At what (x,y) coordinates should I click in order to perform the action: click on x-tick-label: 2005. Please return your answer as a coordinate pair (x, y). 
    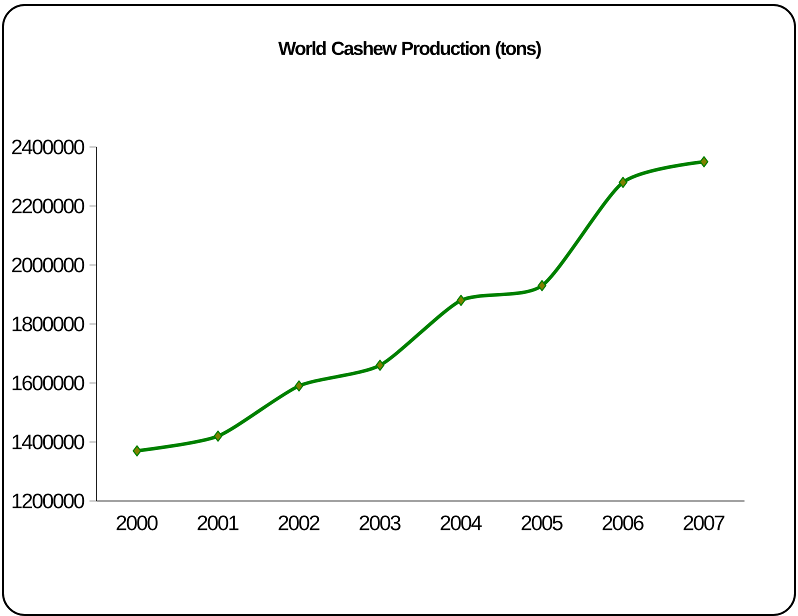
    Looking at the image, I should click on (542, 523).